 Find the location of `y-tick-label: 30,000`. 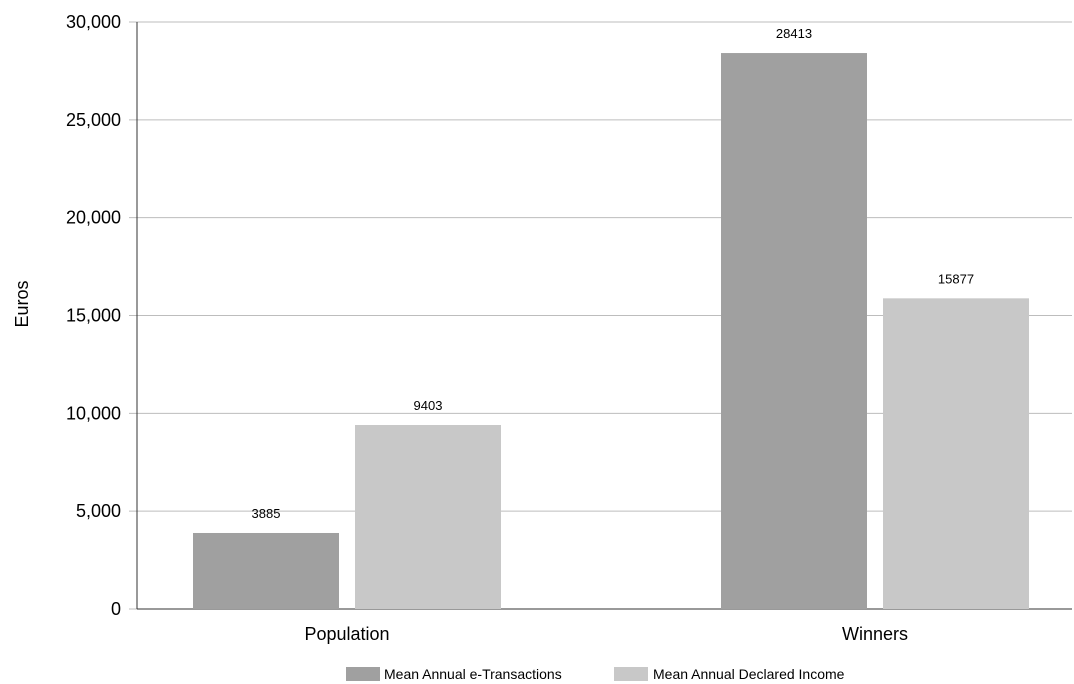

y-tick-label: 30,000 is located at coordinates (93, 22).